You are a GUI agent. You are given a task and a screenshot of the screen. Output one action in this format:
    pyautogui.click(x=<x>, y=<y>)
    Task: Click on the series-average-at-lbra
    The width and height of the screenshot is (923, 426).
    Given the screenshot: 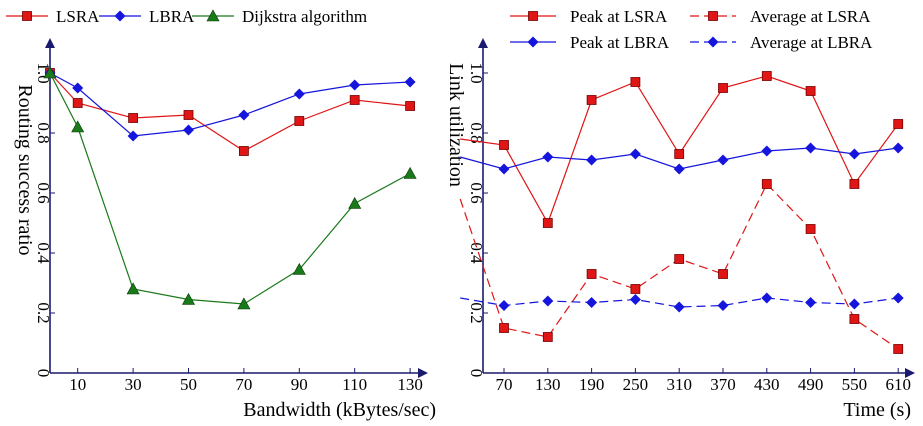 What is the action you would take?
    pyautogui.click(x=682, y=302)
    